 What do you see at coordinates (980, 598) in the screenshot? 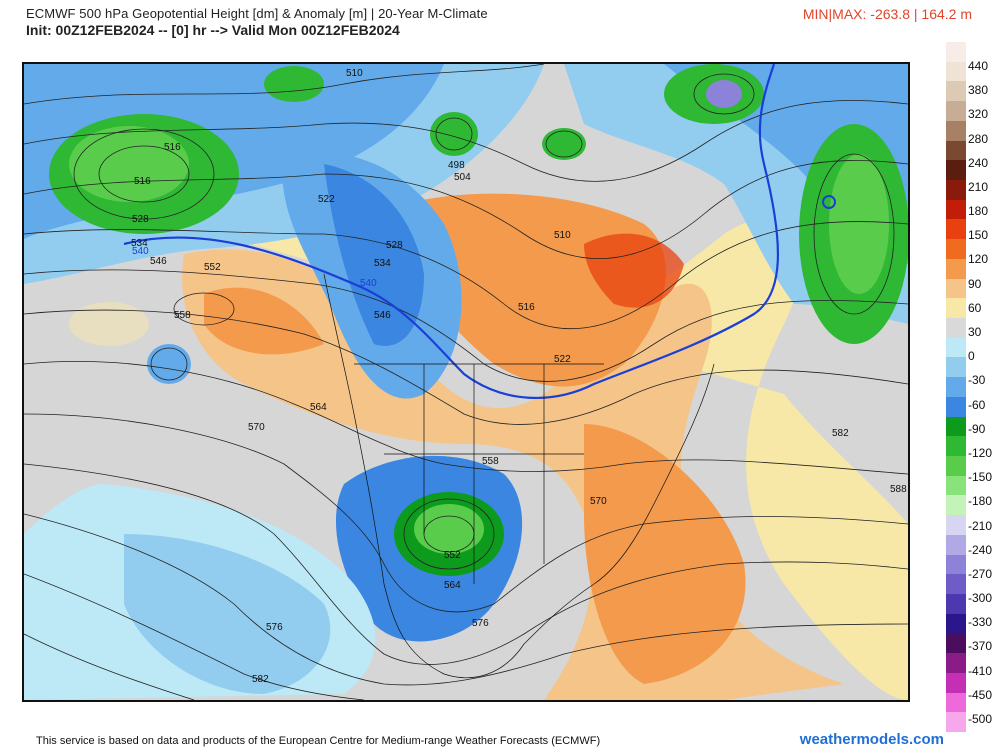
I see `colorbar-tick-label: -300` at bounding box center [980, 598].